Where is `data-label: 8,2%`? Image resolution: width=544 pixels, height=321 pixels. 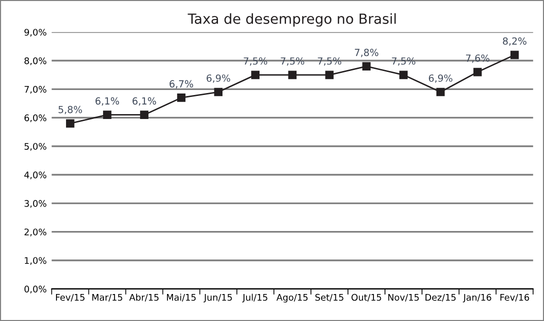 data-label: 8,2% is located at coordinates (514, 41).